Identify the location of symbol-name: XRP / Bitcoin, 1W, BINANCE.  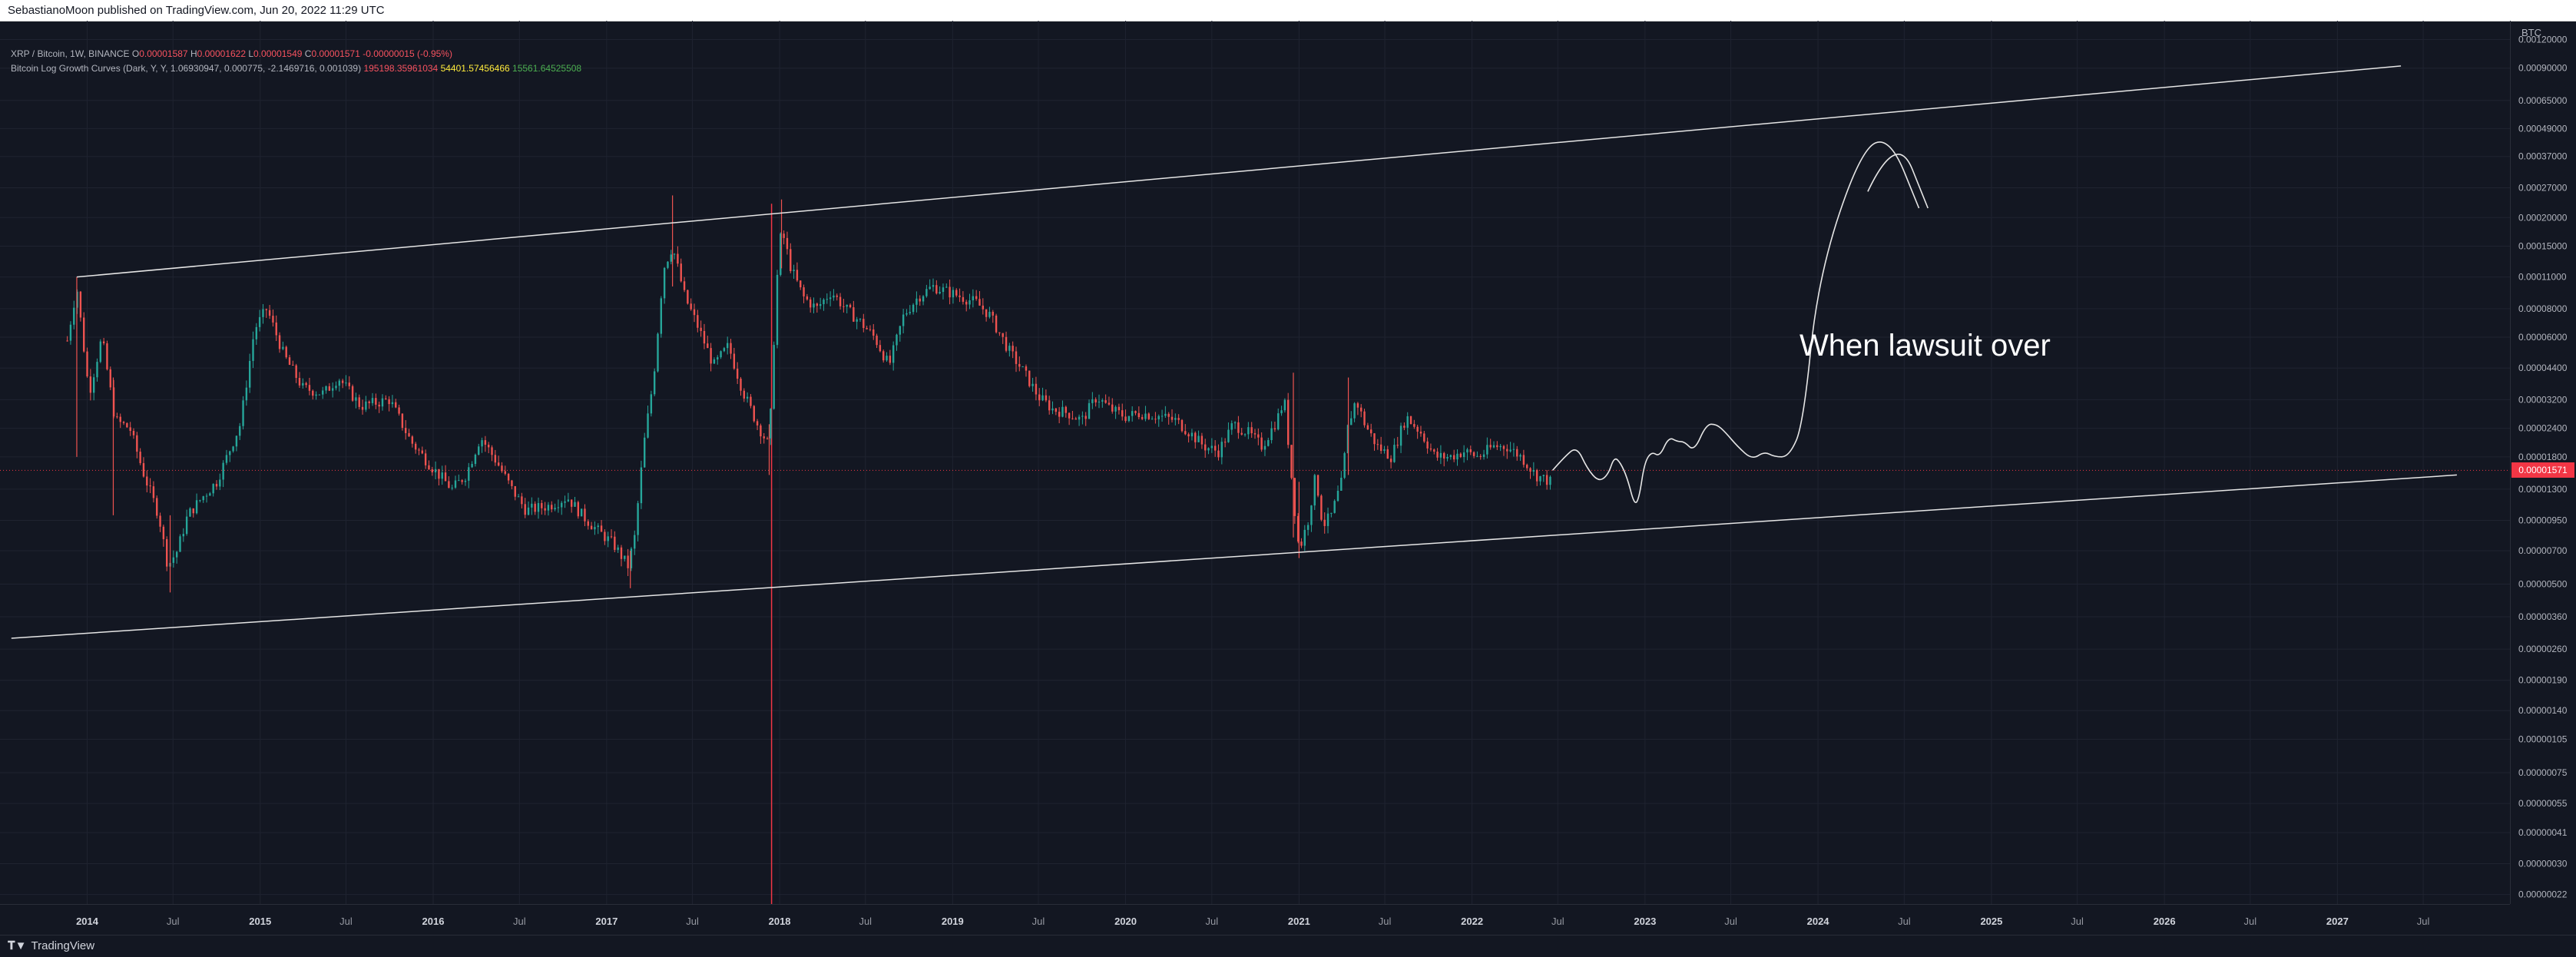
(70, 53).